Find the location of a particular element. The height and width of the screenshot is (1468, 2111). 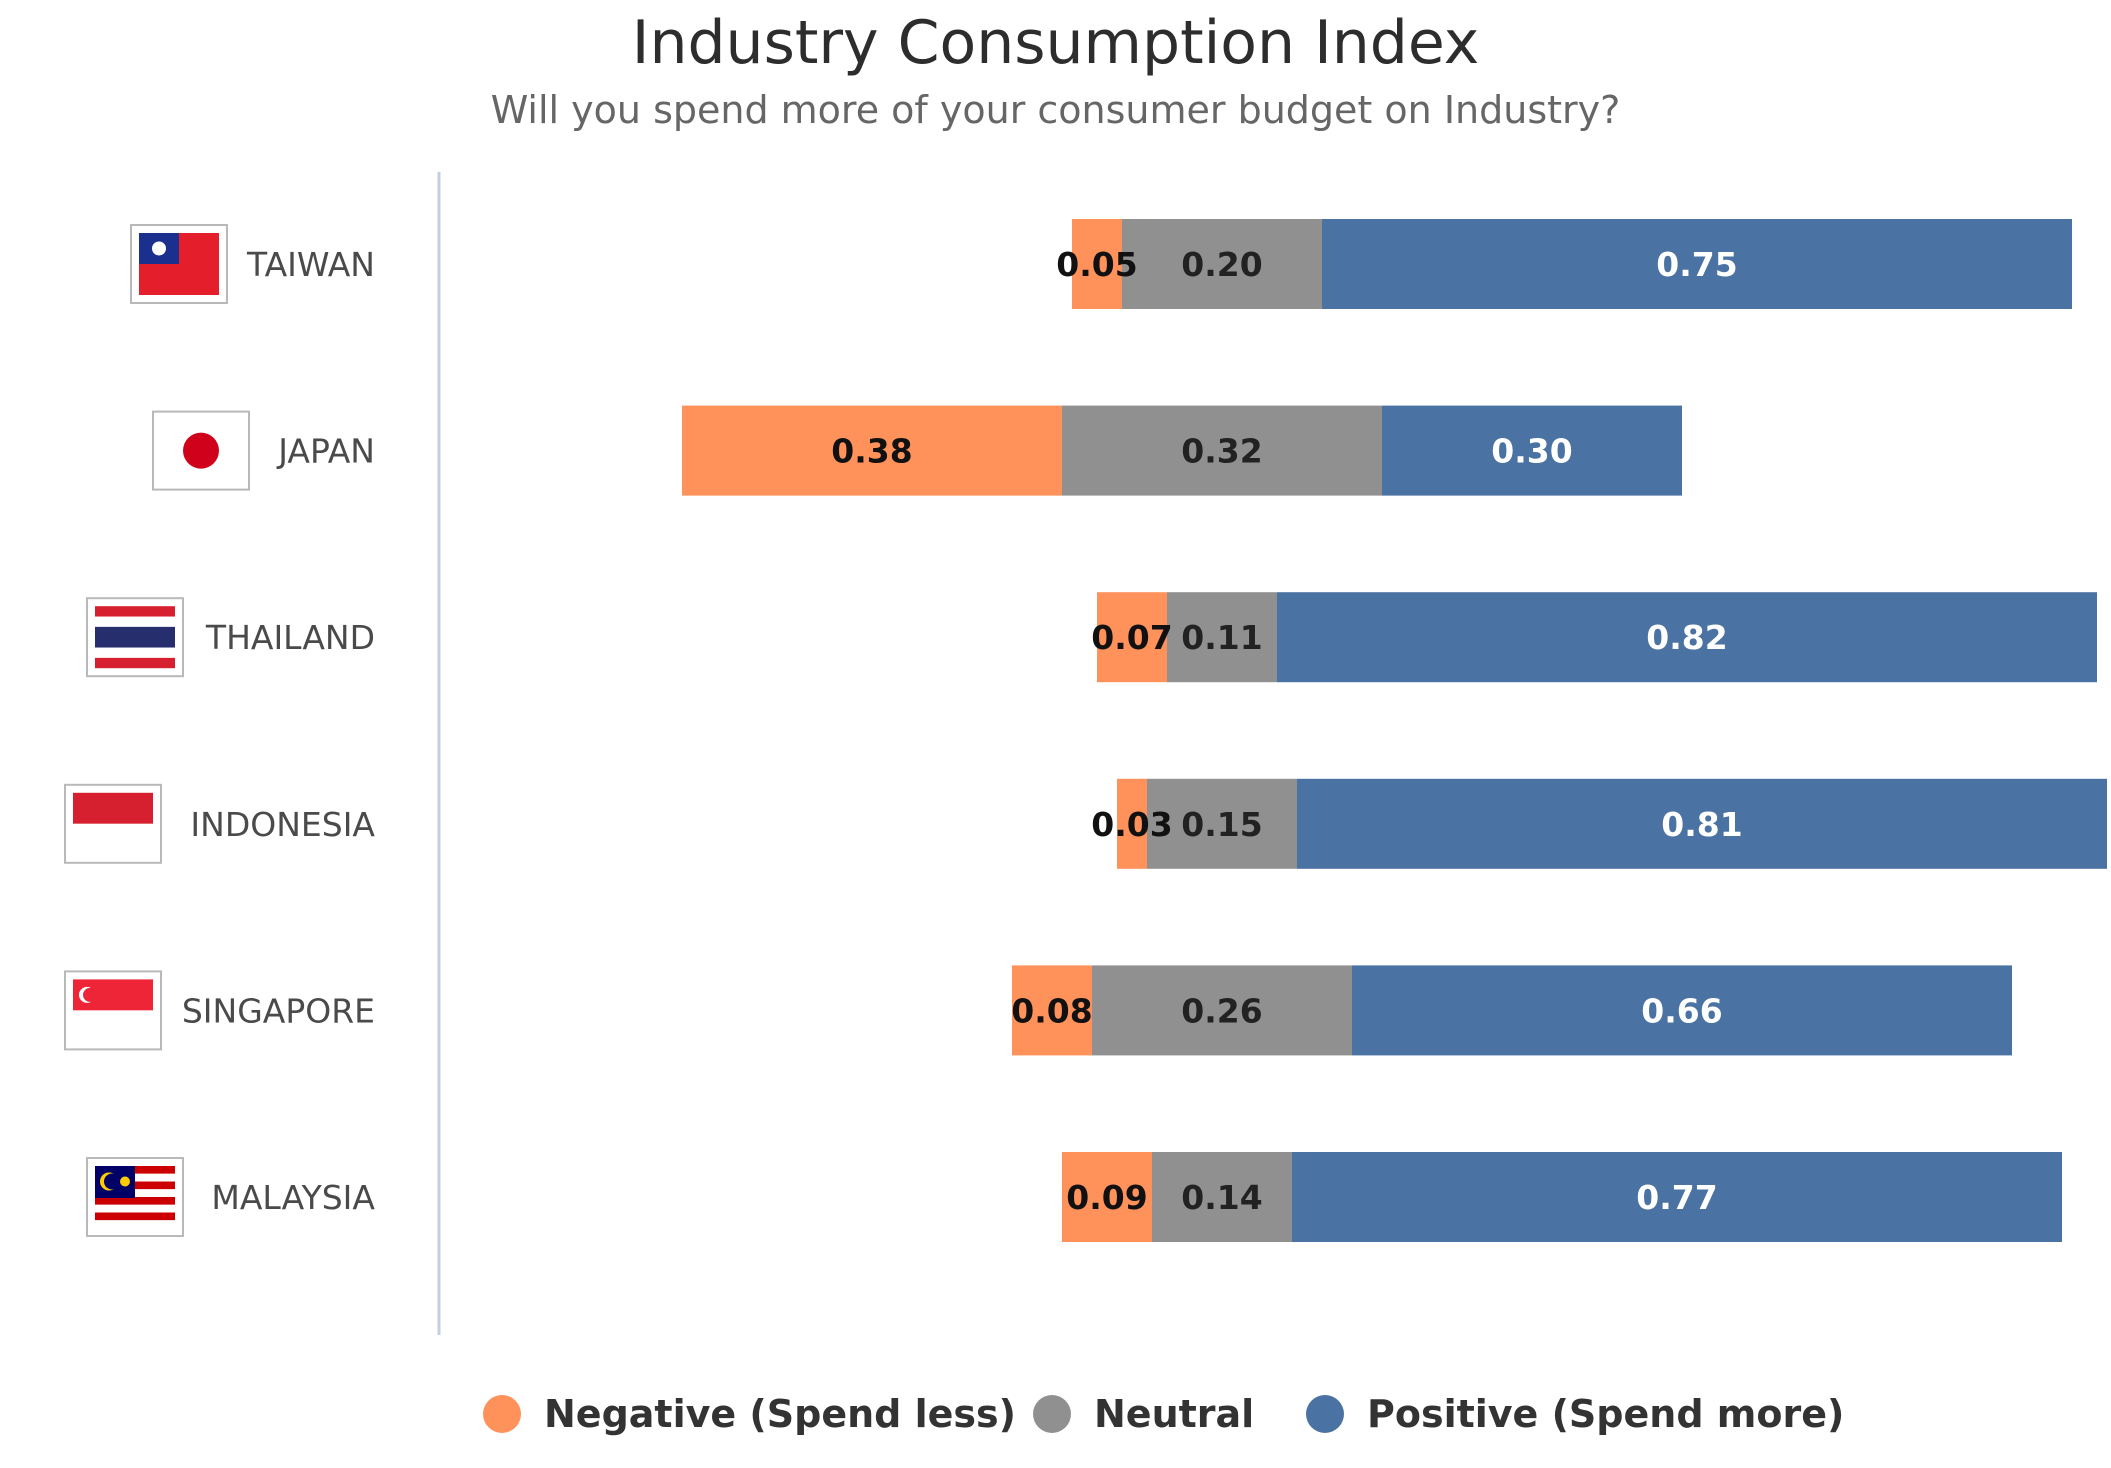

value-label-negative-malaysia: 0.09 is located at coordinates (1106, 1197).